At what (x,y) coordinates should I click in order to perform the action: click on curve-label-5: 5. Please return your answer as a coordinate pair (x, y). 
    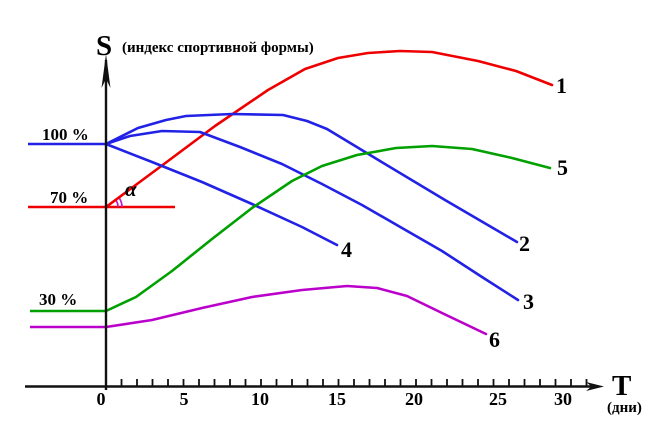
    Looking at the image, I should click on (562, 167).